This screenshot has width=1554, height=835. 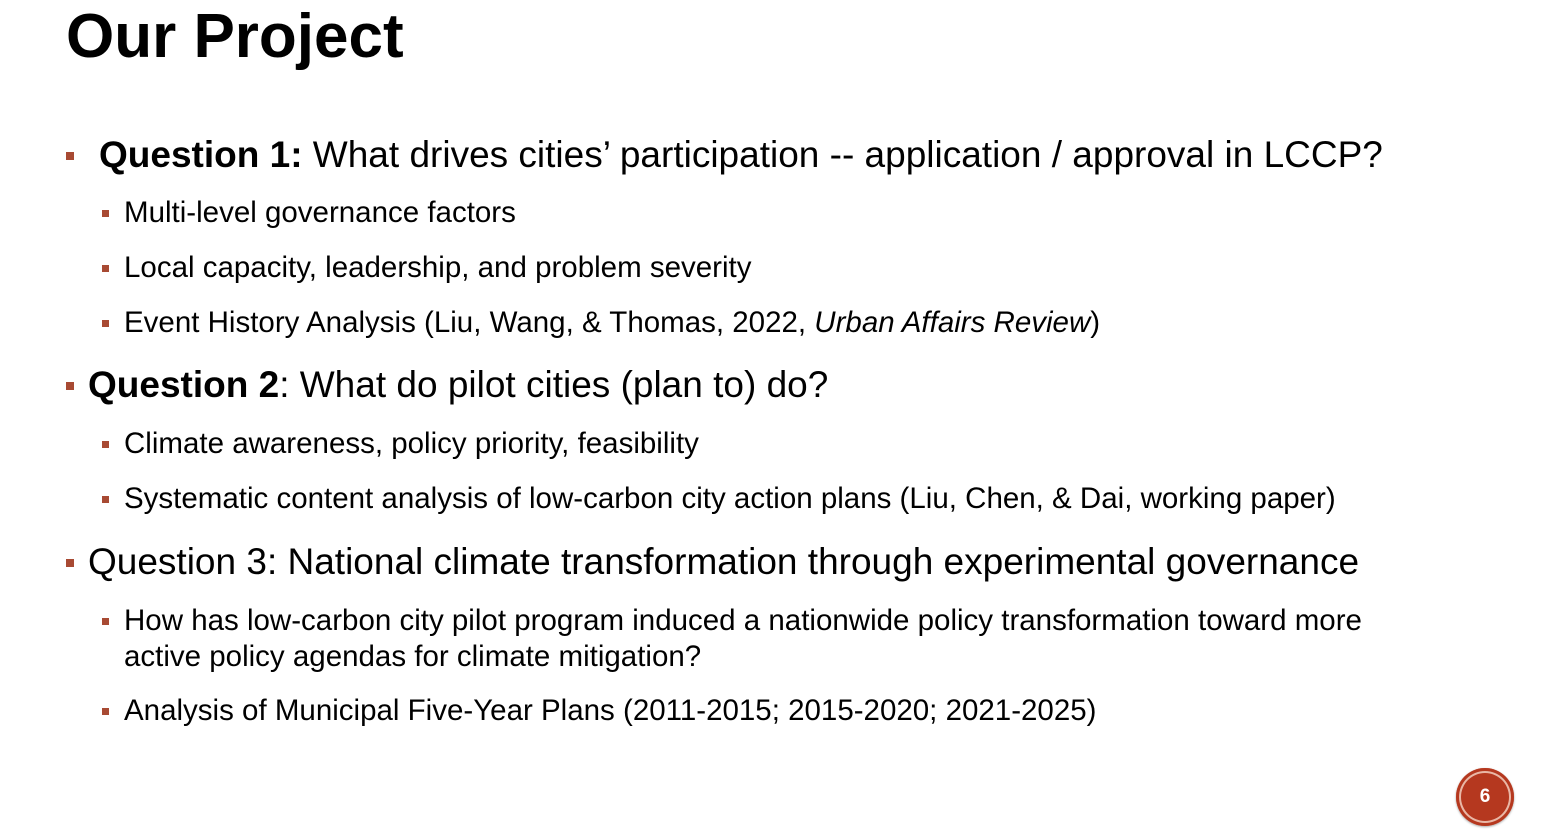 I want to click on sub-bullet-text: Multi-level governance factors, so click(x=320, y=212).